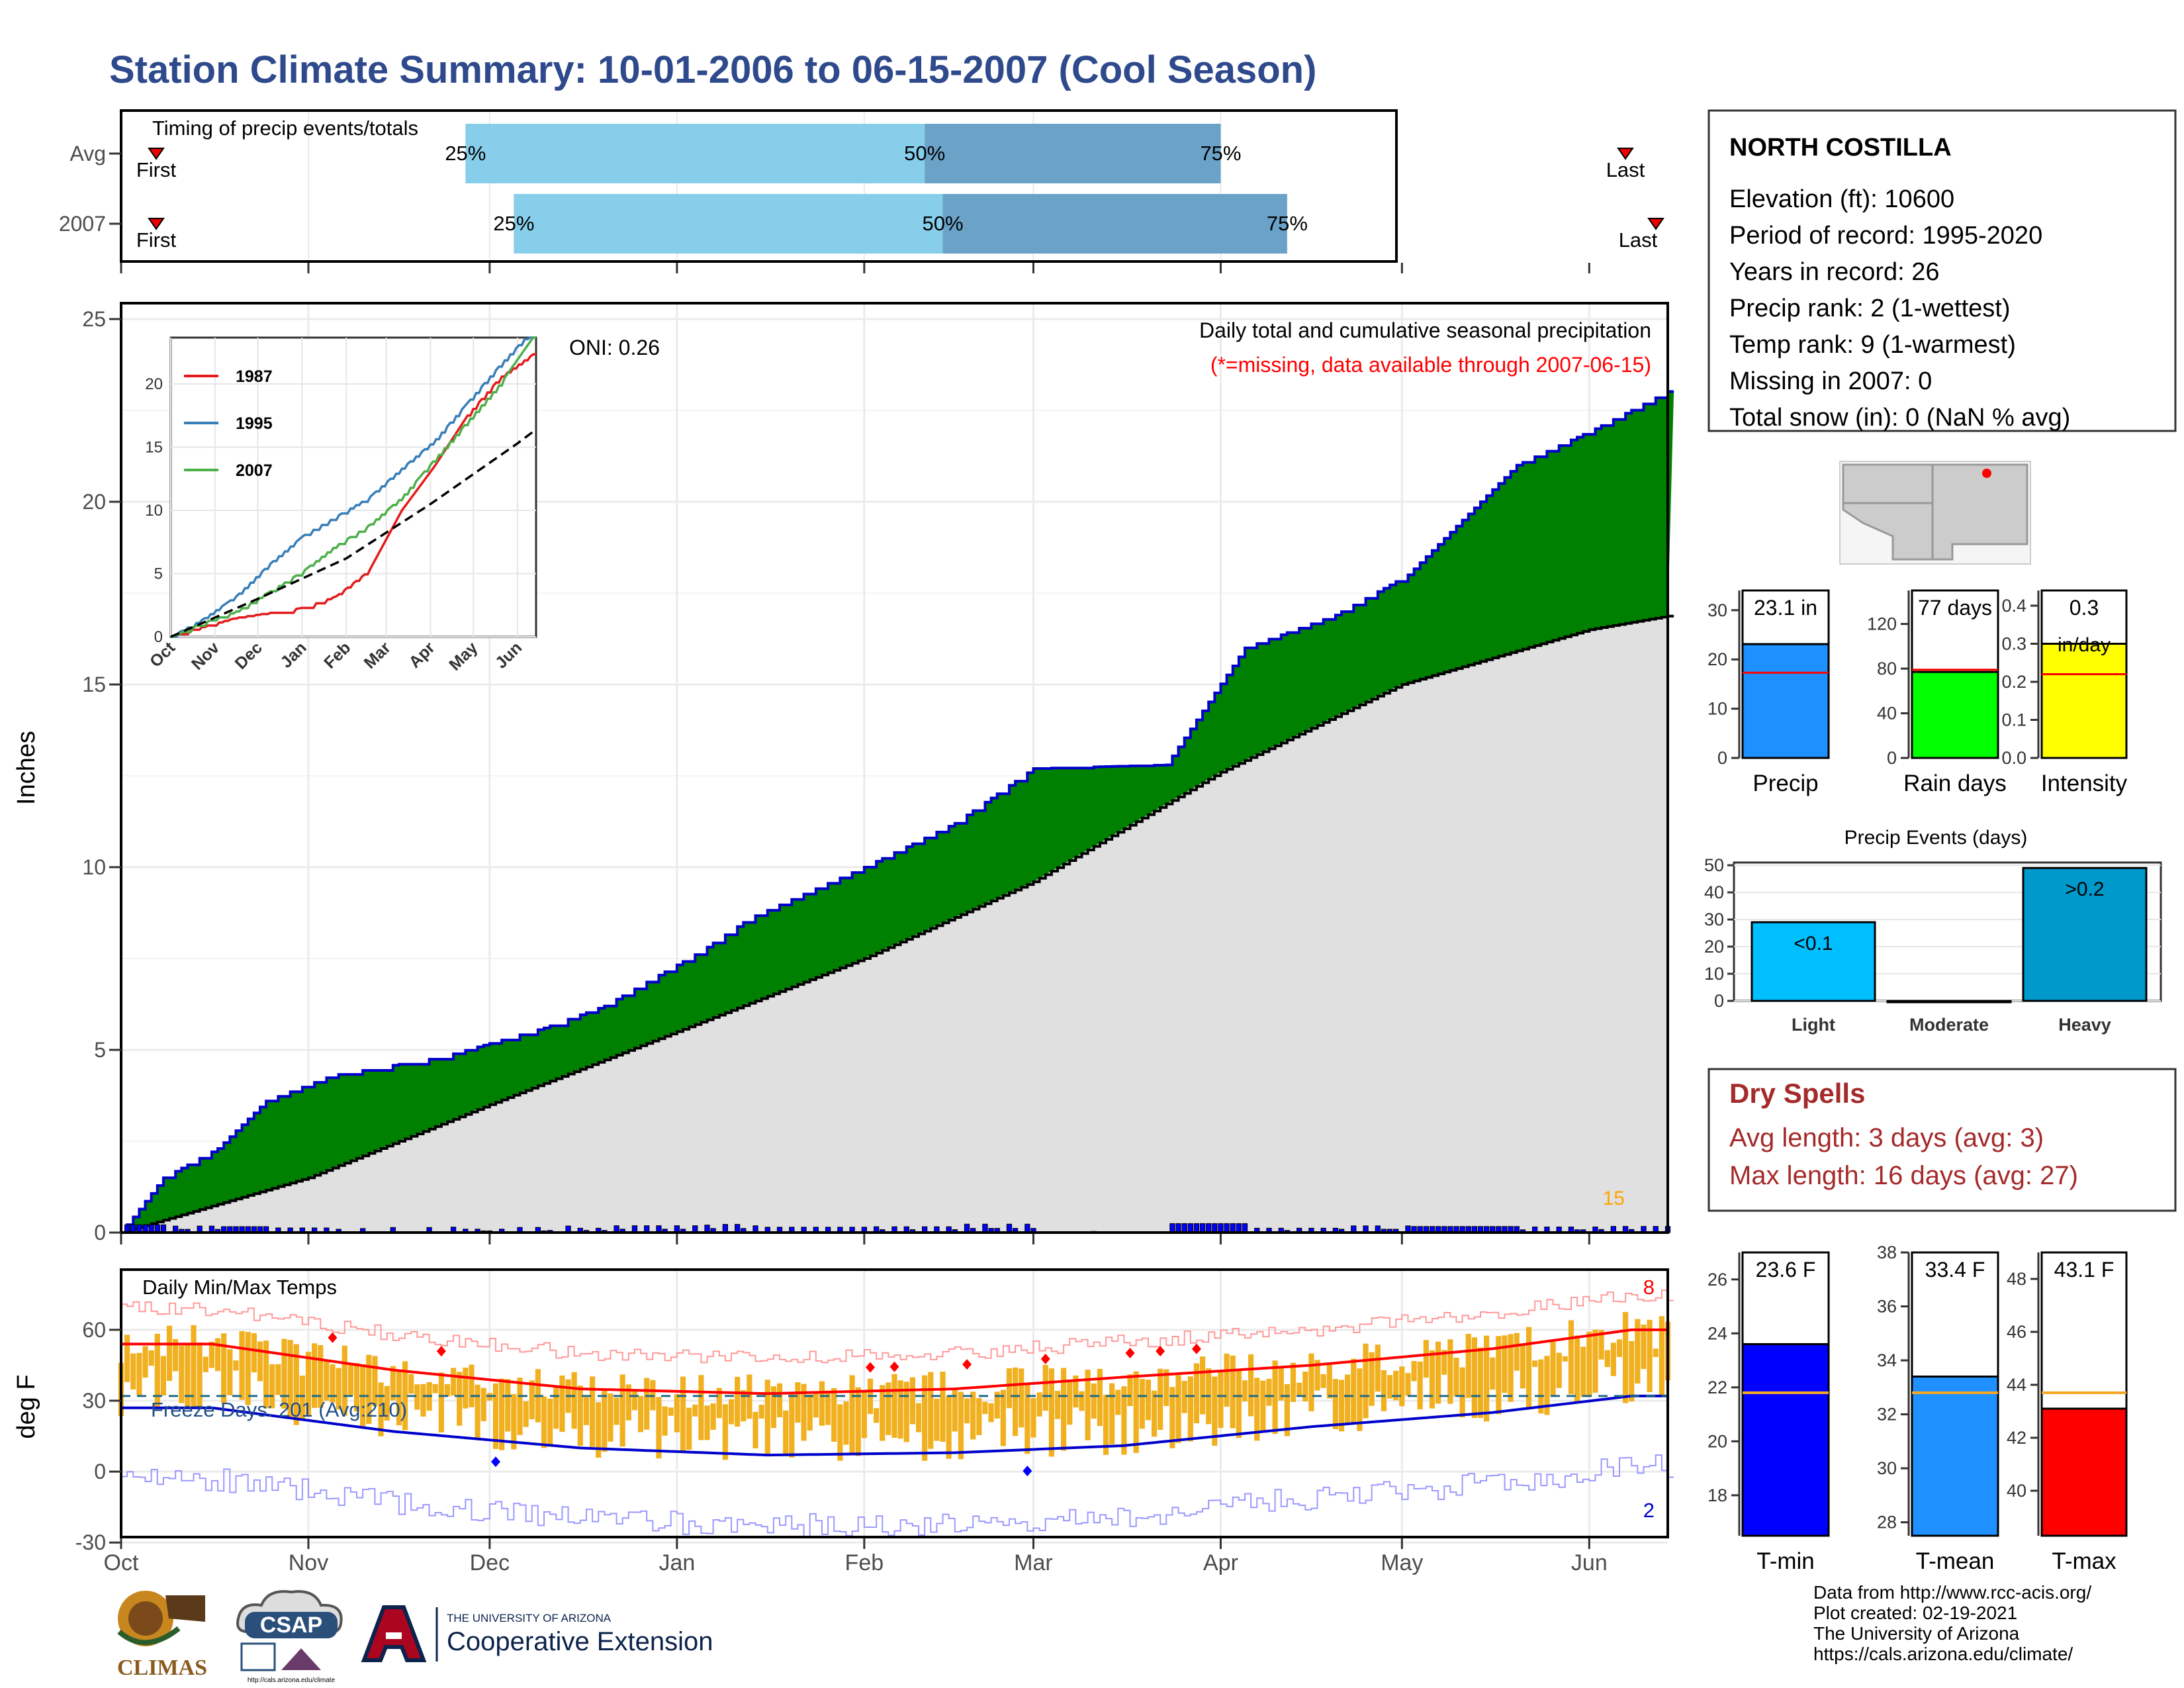 Image resolution: width=2184 pixels, height=1688 pixels. What do you see at coordinates (121, 1562) in the screenshot?
I see `temp-xtick: Oct` at bounding box center [121, 1562].